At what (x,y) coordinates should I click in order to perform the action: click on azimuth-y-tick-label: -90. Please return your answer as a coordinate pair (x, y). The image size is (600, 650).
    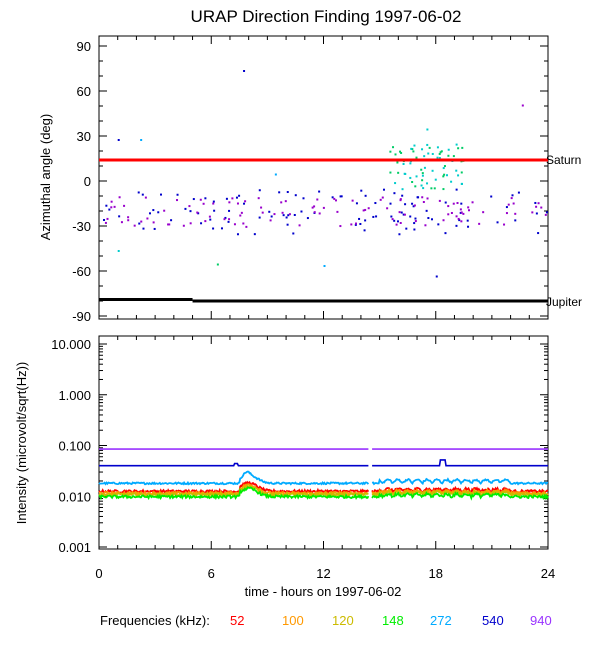
    Looking at the image, I should click on (81, 316).